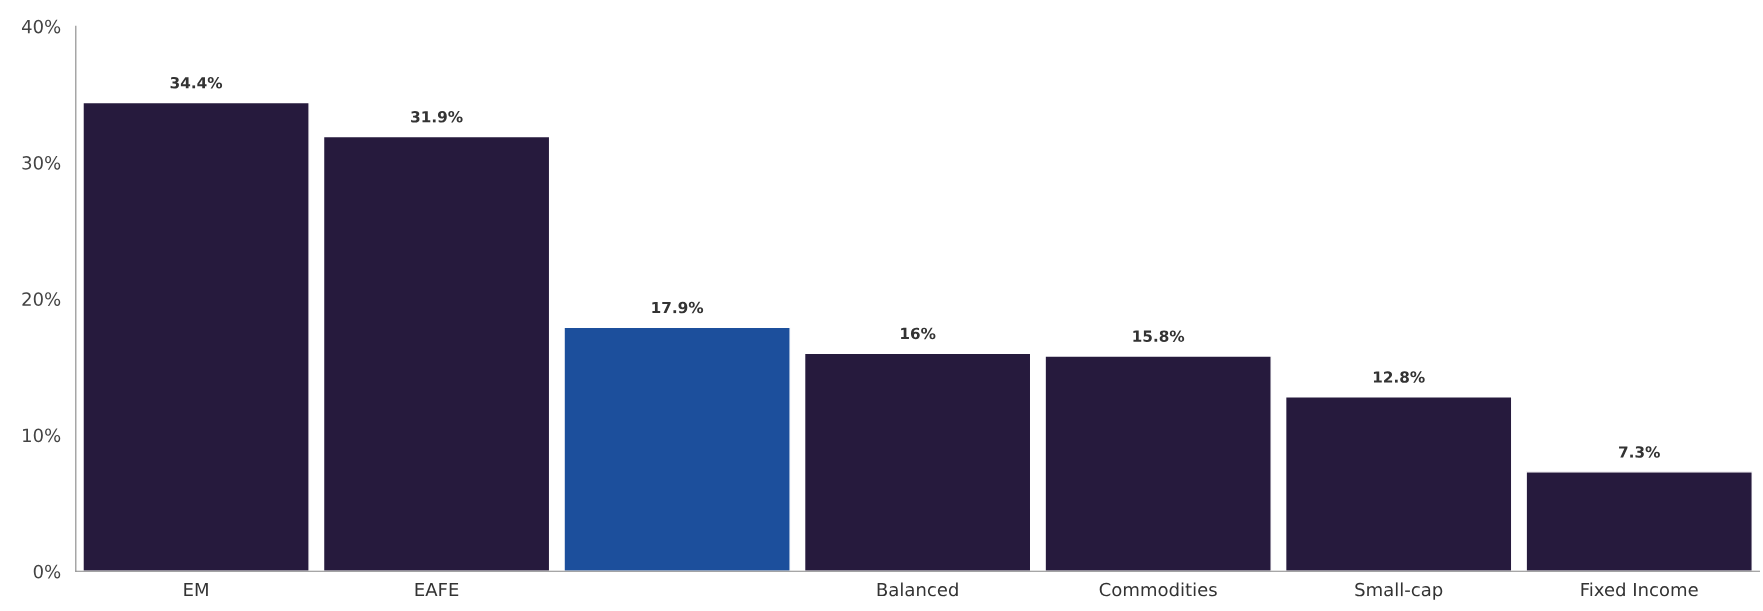 The width and height of the screenshot is (1763, 611). Describe the element at coordinates (196, 589) in the screenshot. I see `x-tick-label: EM` at that location.